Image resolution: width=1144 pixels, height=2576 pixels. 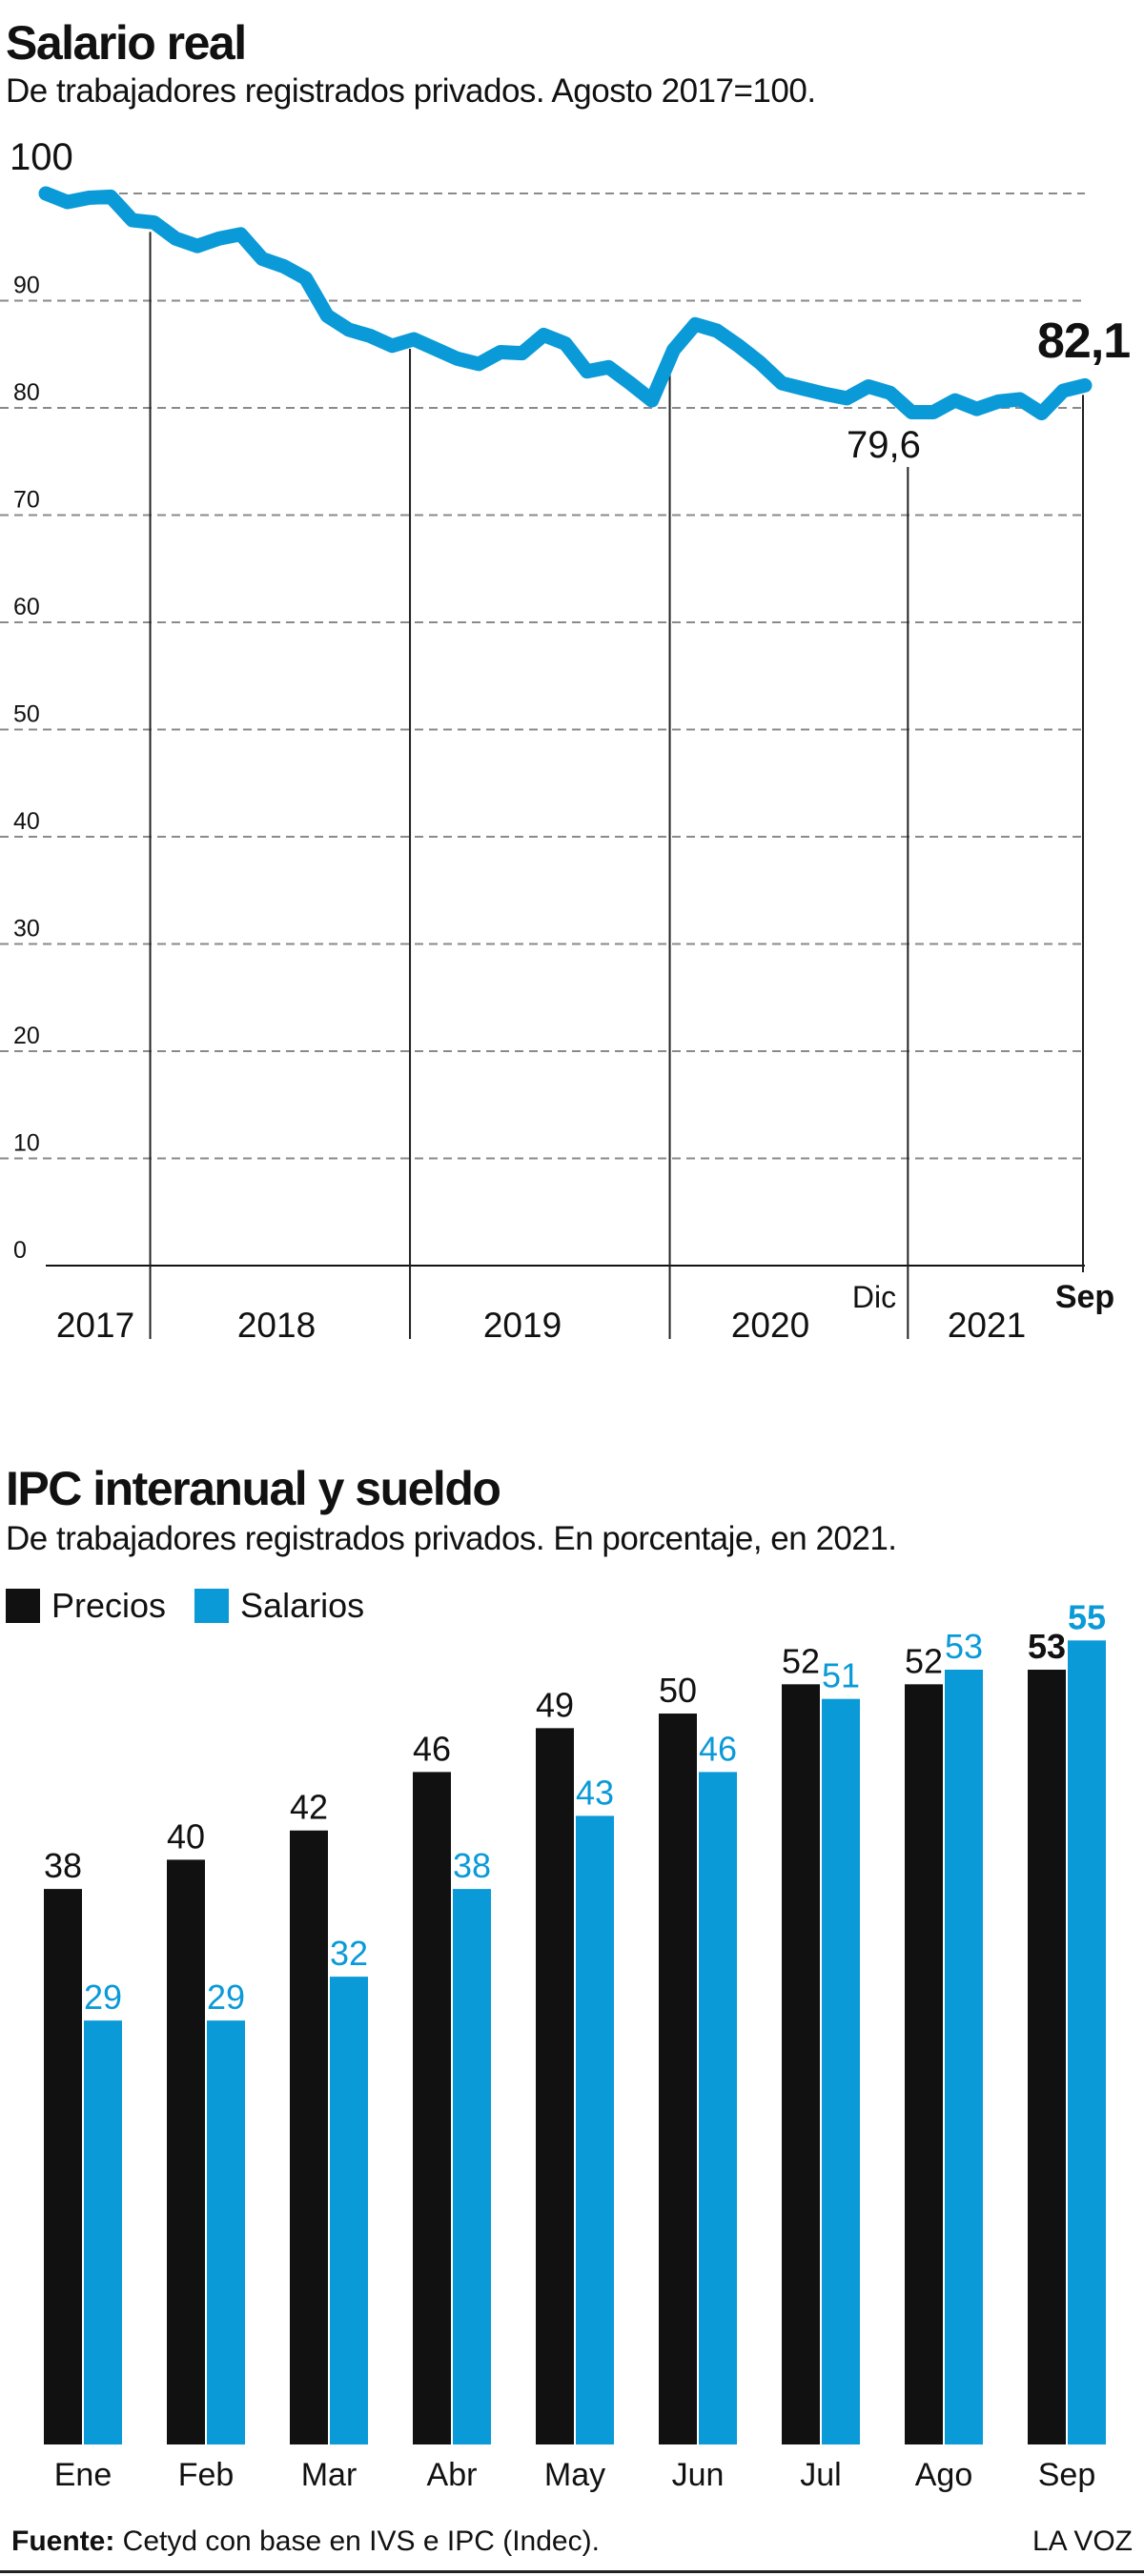 What do you see at coordinates (276, 1326) in the screenshot?
I see `x-year-label: 2018` at bounding box center [276, 1326].